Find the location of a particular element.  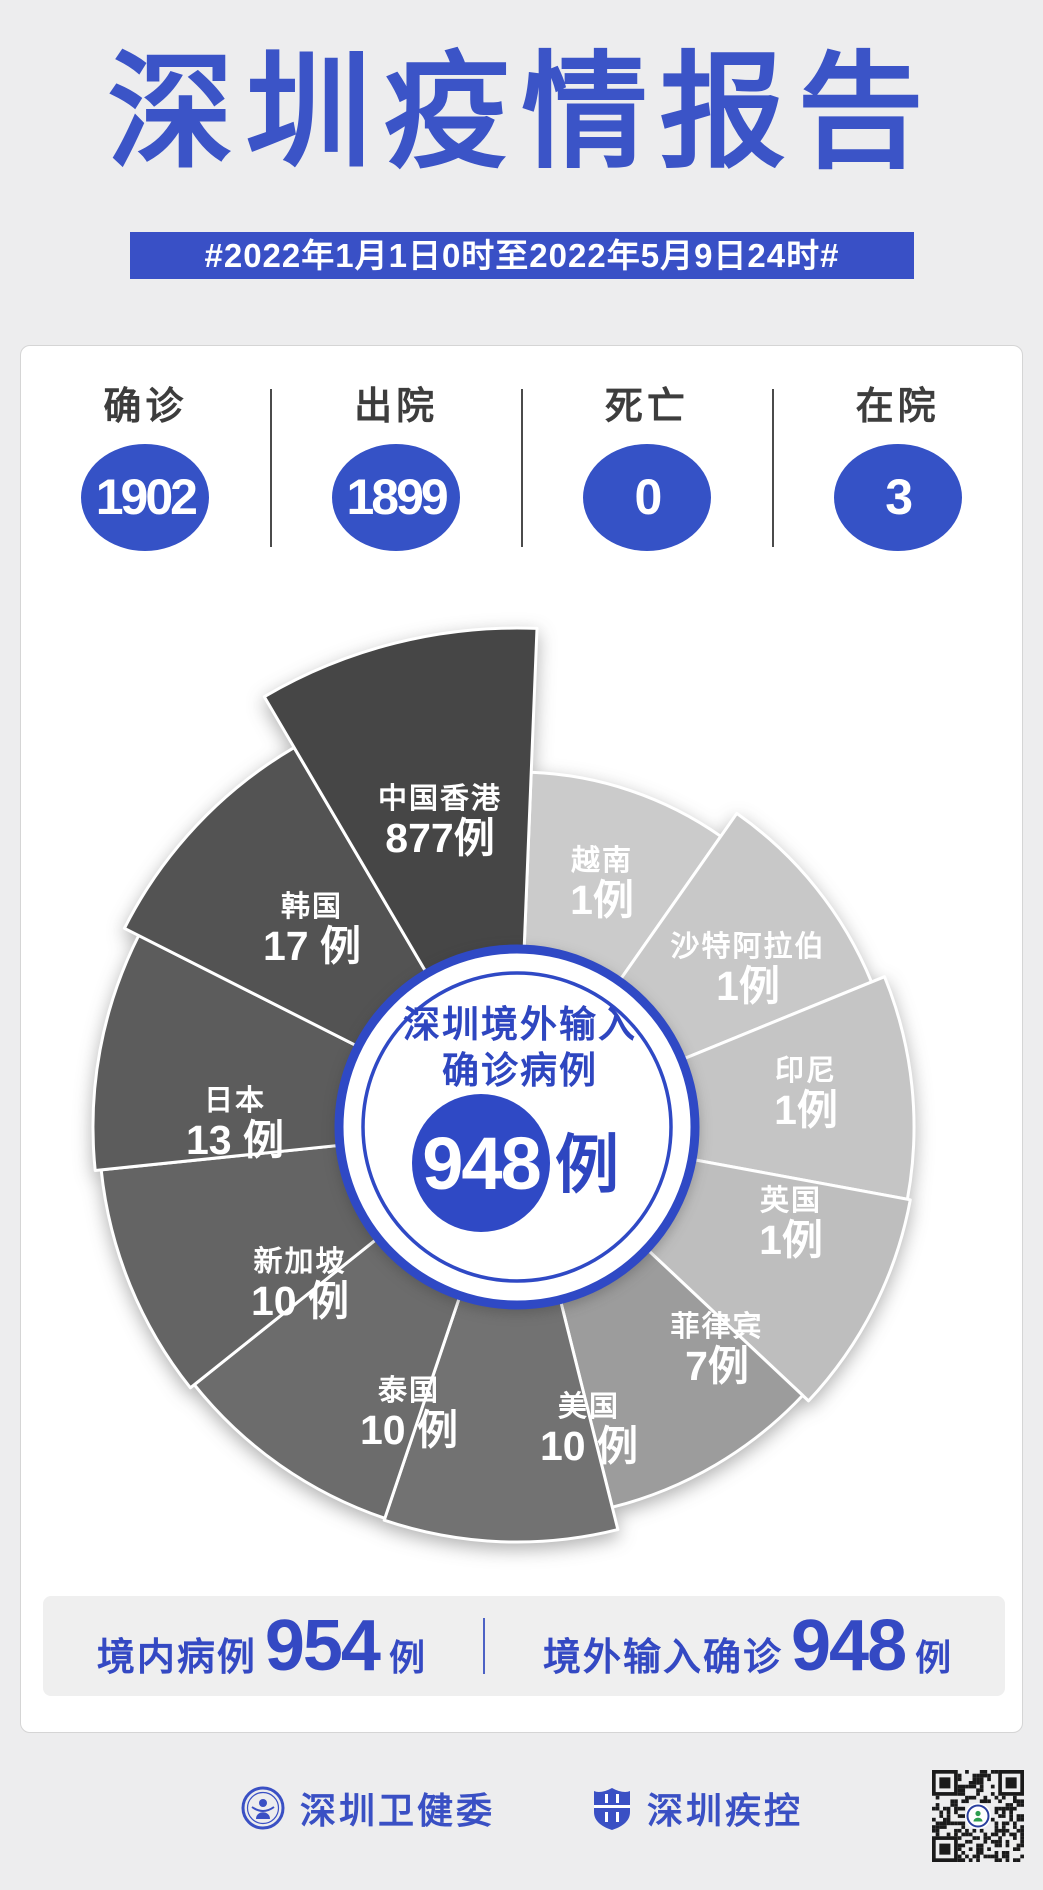

org-shenzhen-health-commission: 深圳卫健委 is located at coordinates (367, 1808).